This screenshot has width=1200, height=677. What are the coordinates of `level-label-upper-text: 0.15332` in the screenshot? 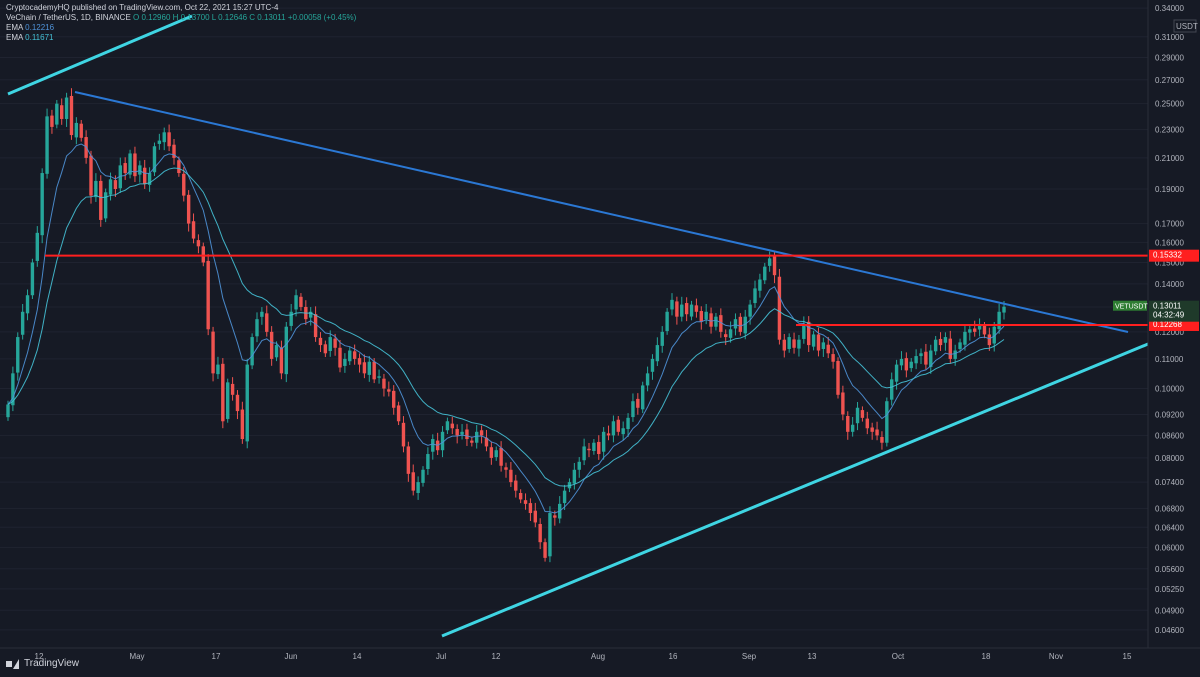 It's located at (1167, 255).